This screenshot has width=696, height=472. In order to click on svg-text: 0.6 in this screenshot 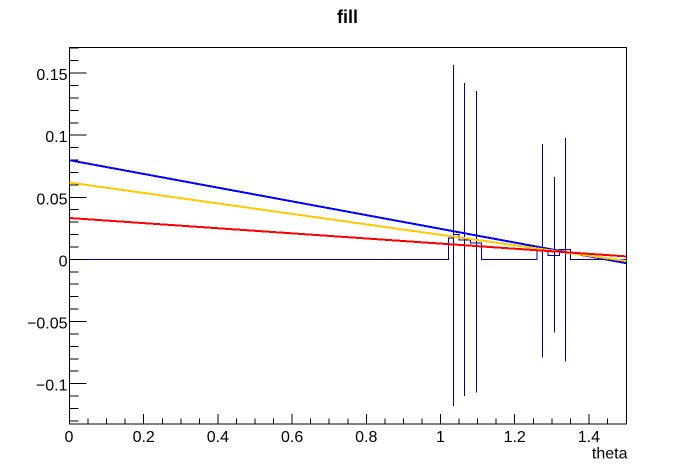, I will do `click(292, 437)`.